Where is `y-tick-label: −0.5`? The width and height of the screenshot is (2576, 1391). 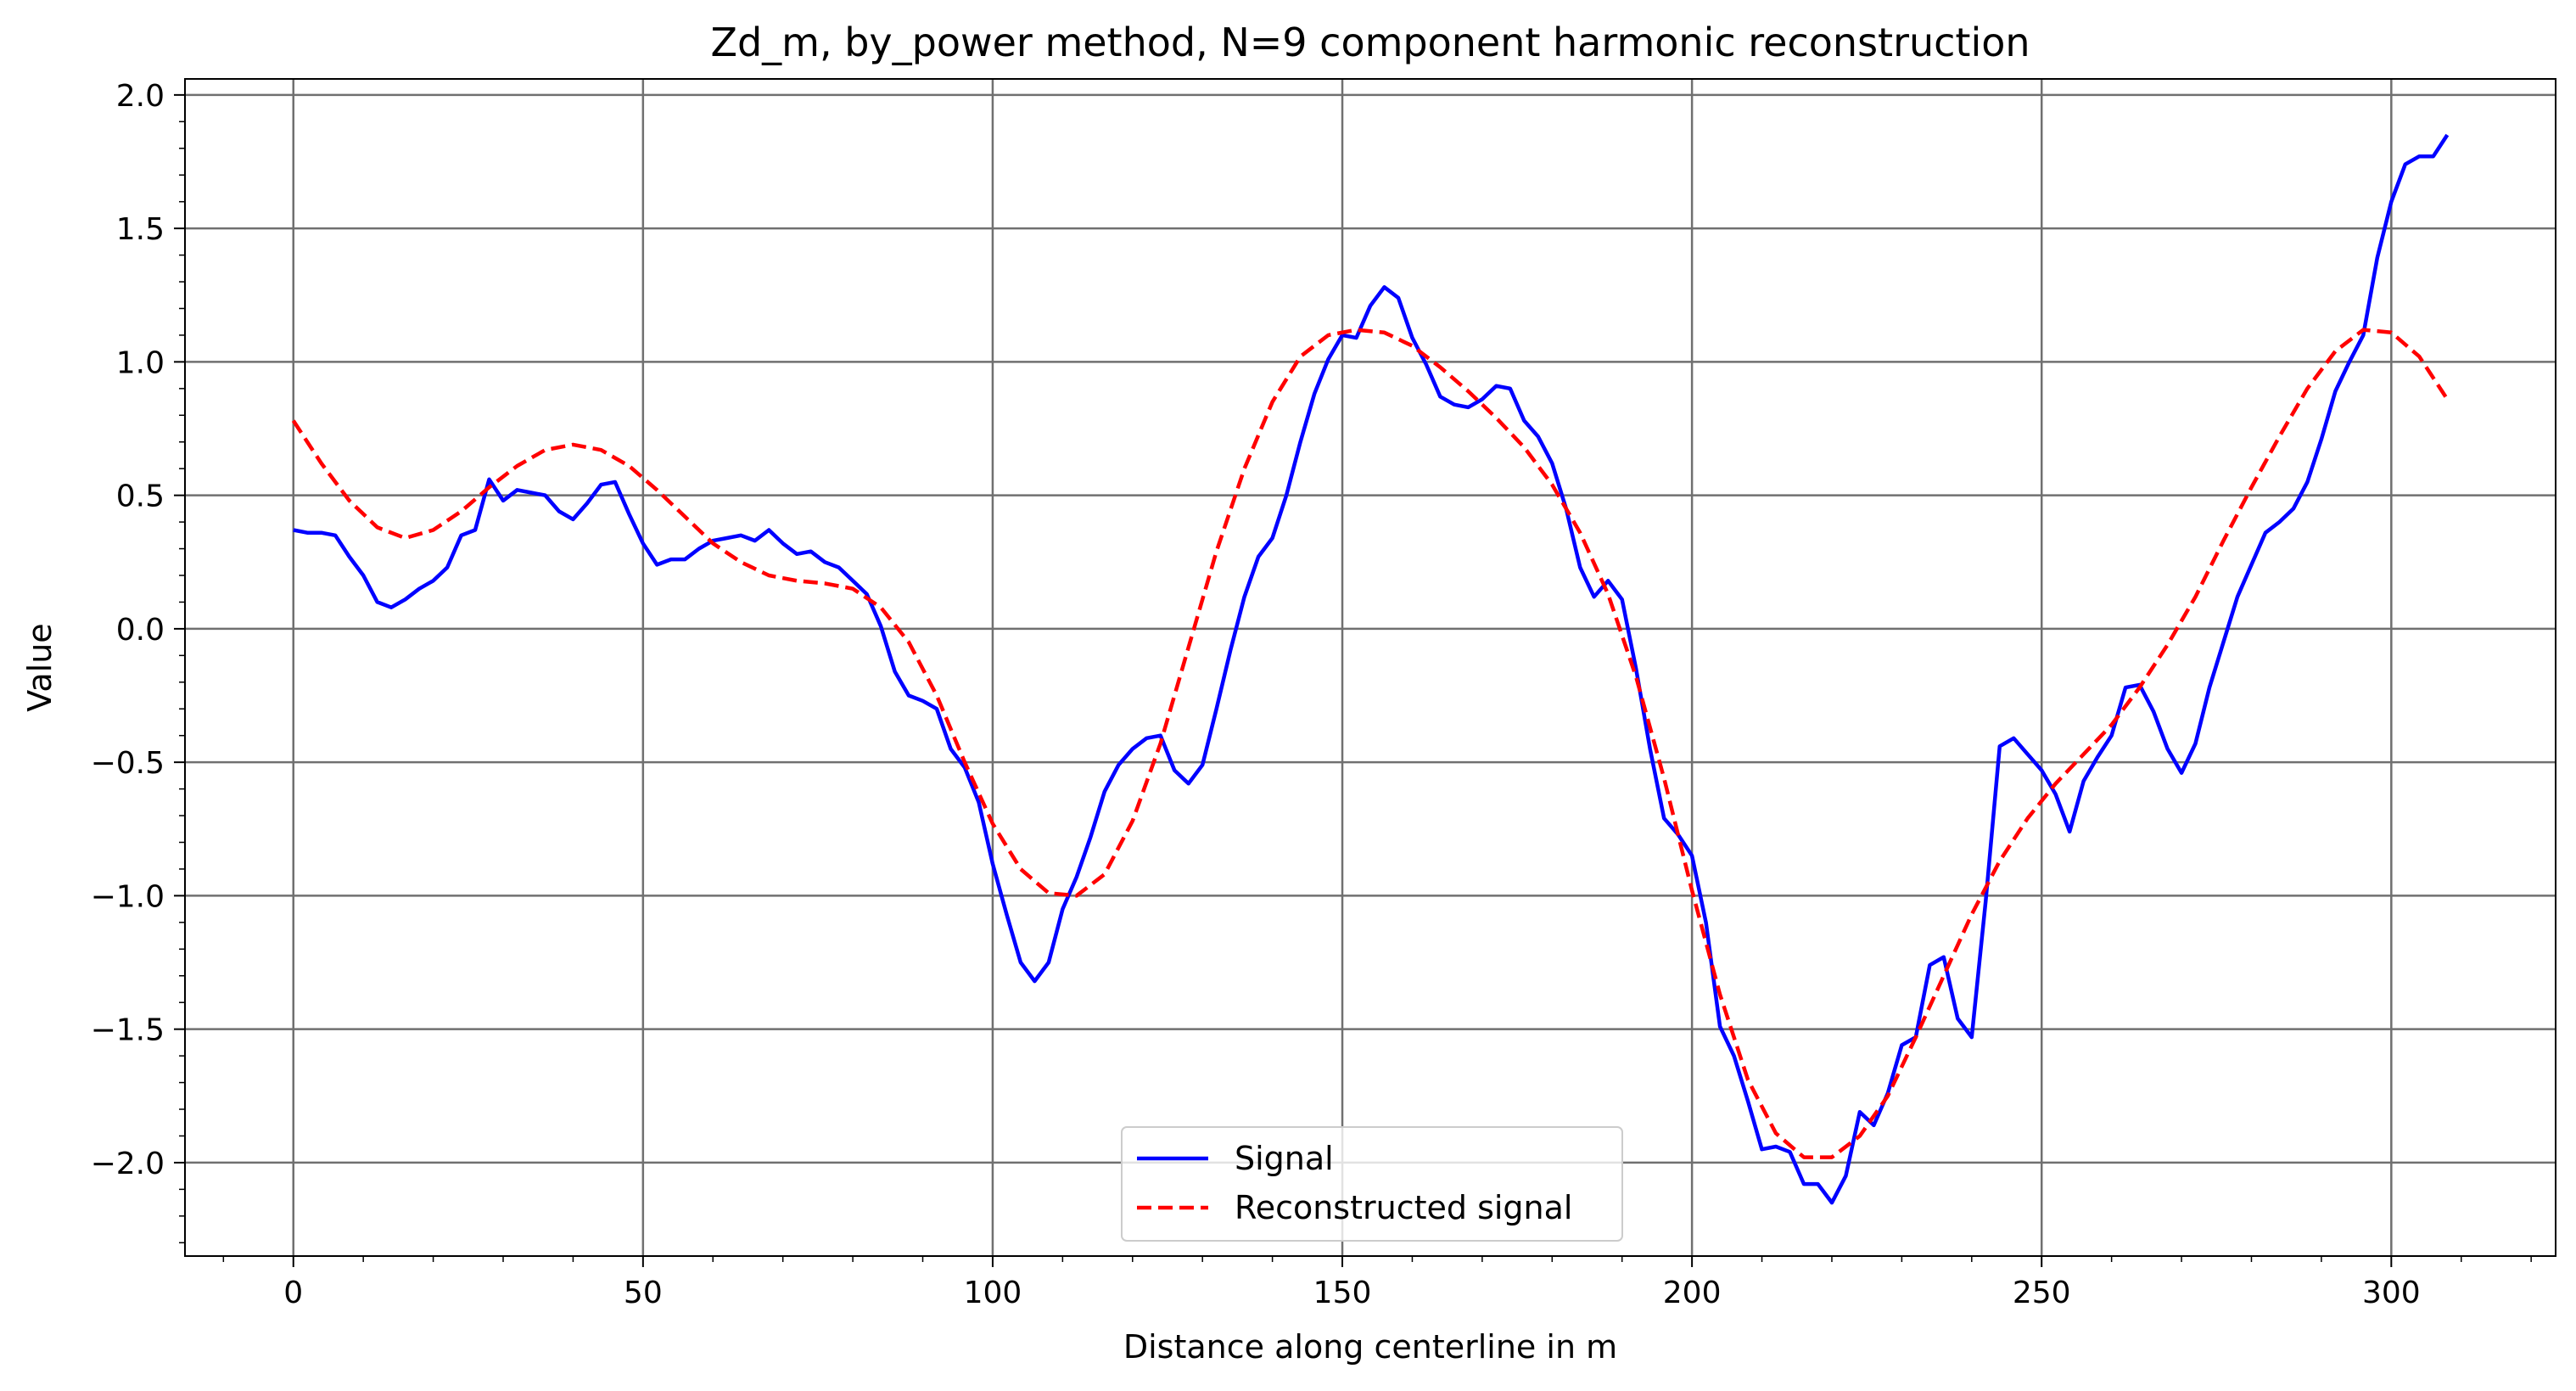 y-tick-label: −0.5 is located at coordinates (128, 763).